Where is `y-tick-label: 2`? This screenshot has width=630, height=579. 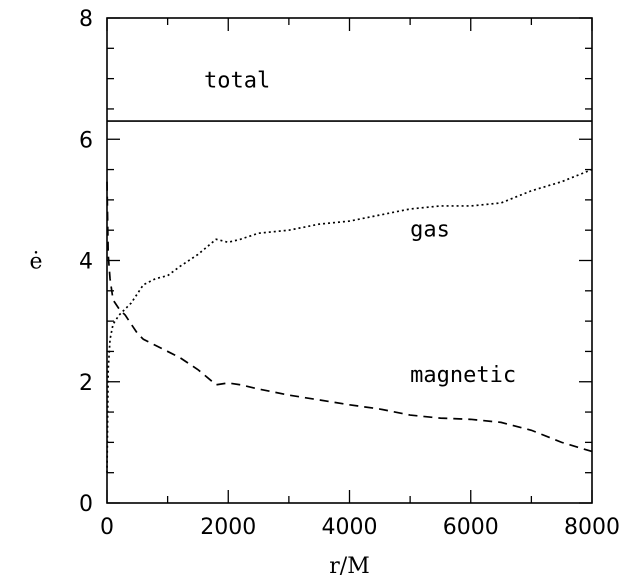
y-tick-label: 2 is located at coordinates (86, 383).